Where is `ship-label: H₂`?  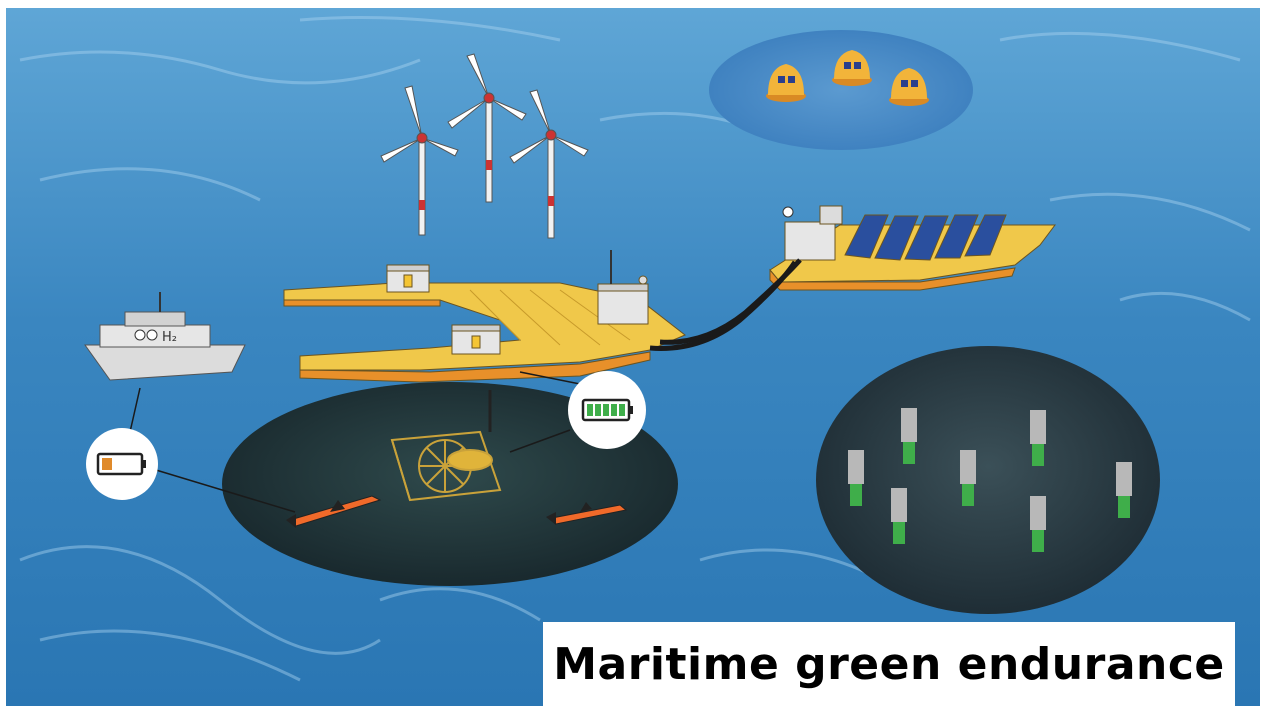 ship-label: H₂ is located at coordinates (169, 337).